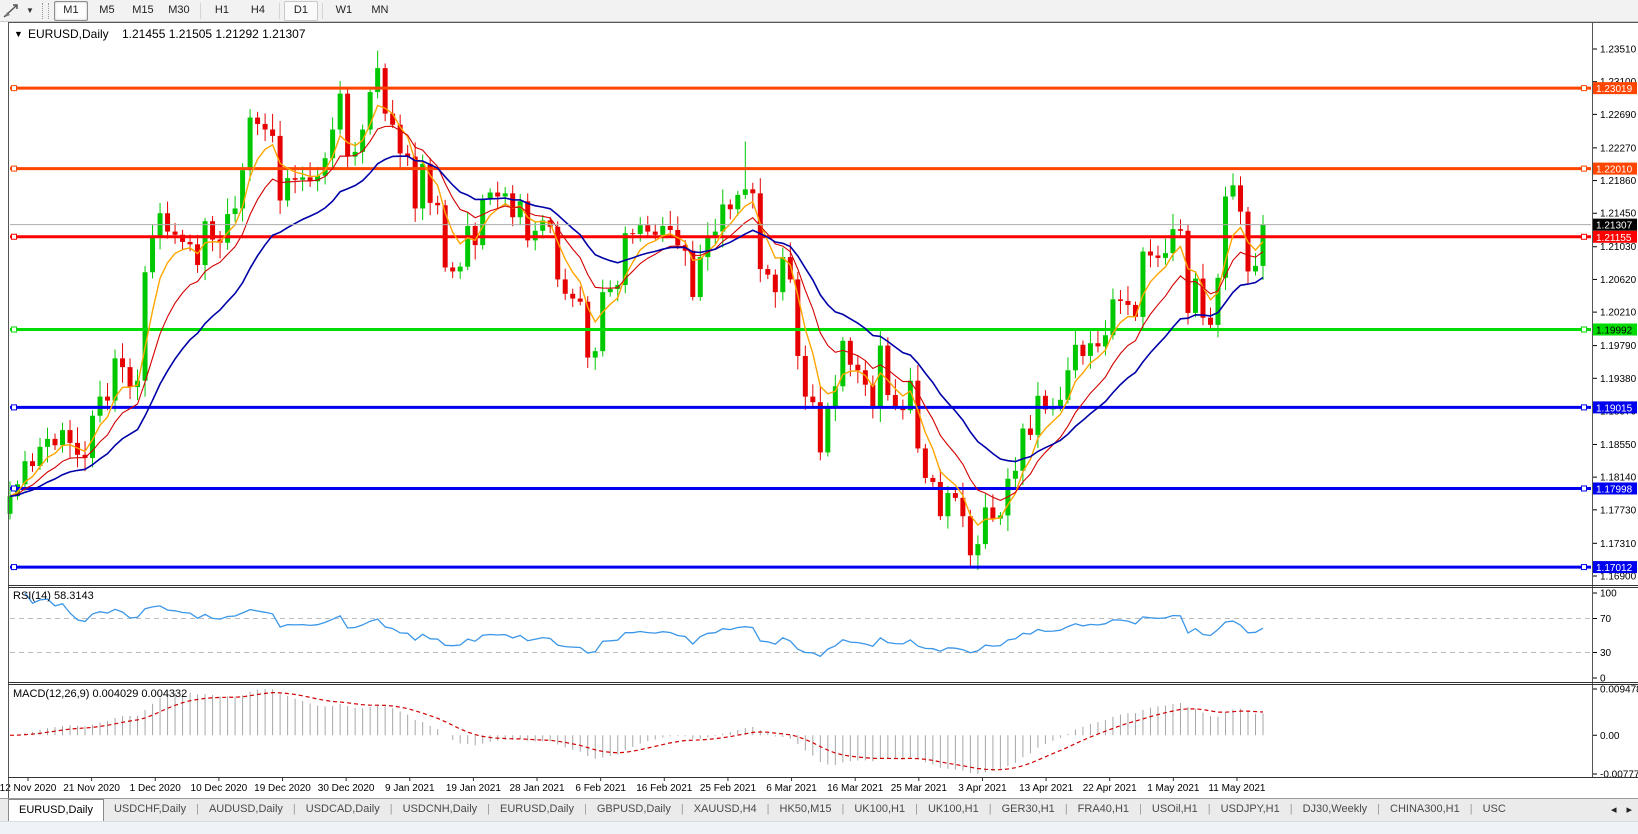 The width and height of the screenshot is (1638, 834). I want to click on dropdown-icon: ▼, so click(30, 10).